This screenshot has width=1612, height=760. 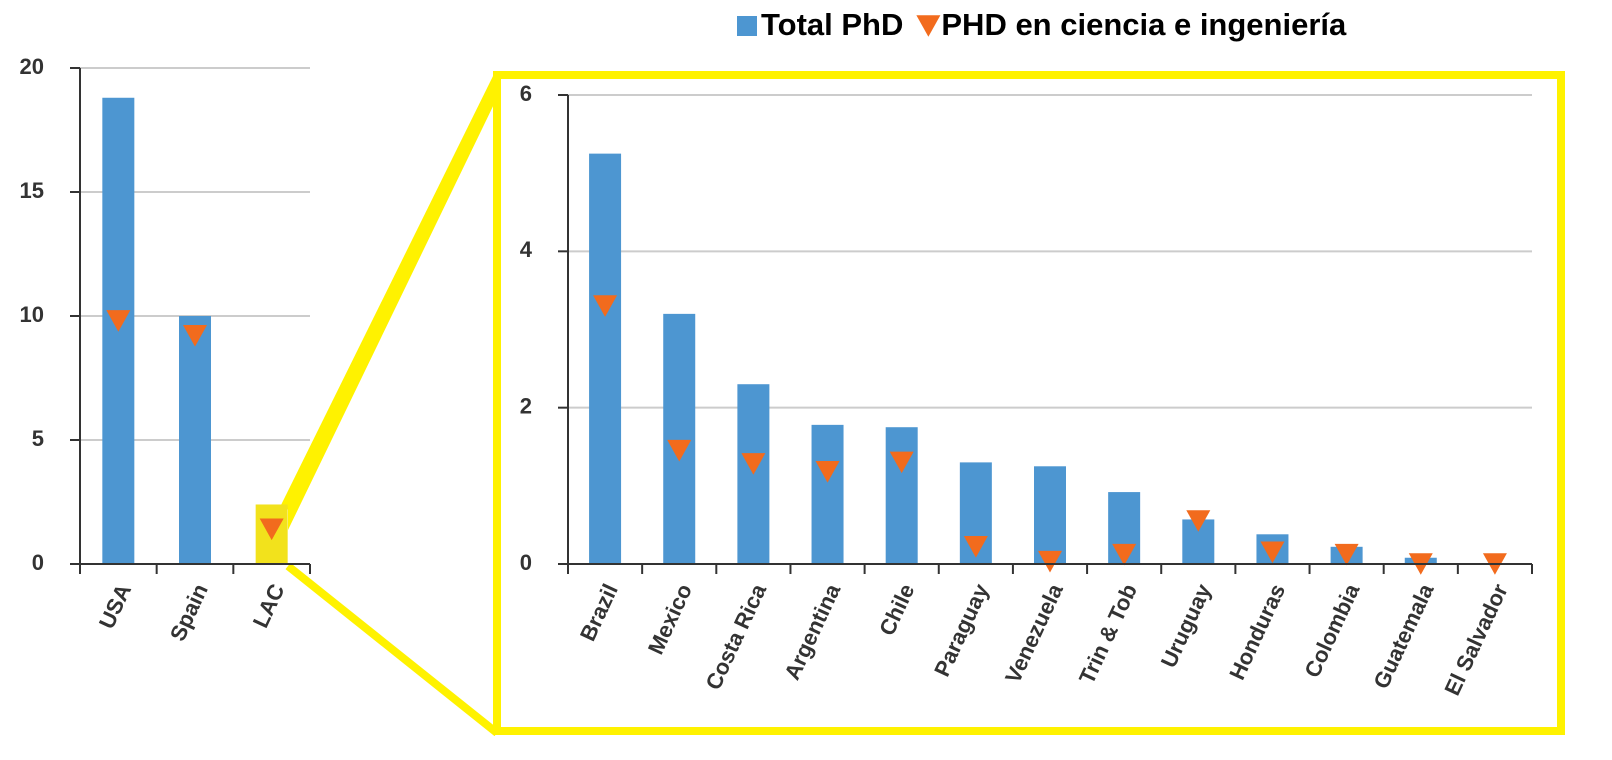 I want to click on y-tick-label: 5, so click(x=38, y=438).